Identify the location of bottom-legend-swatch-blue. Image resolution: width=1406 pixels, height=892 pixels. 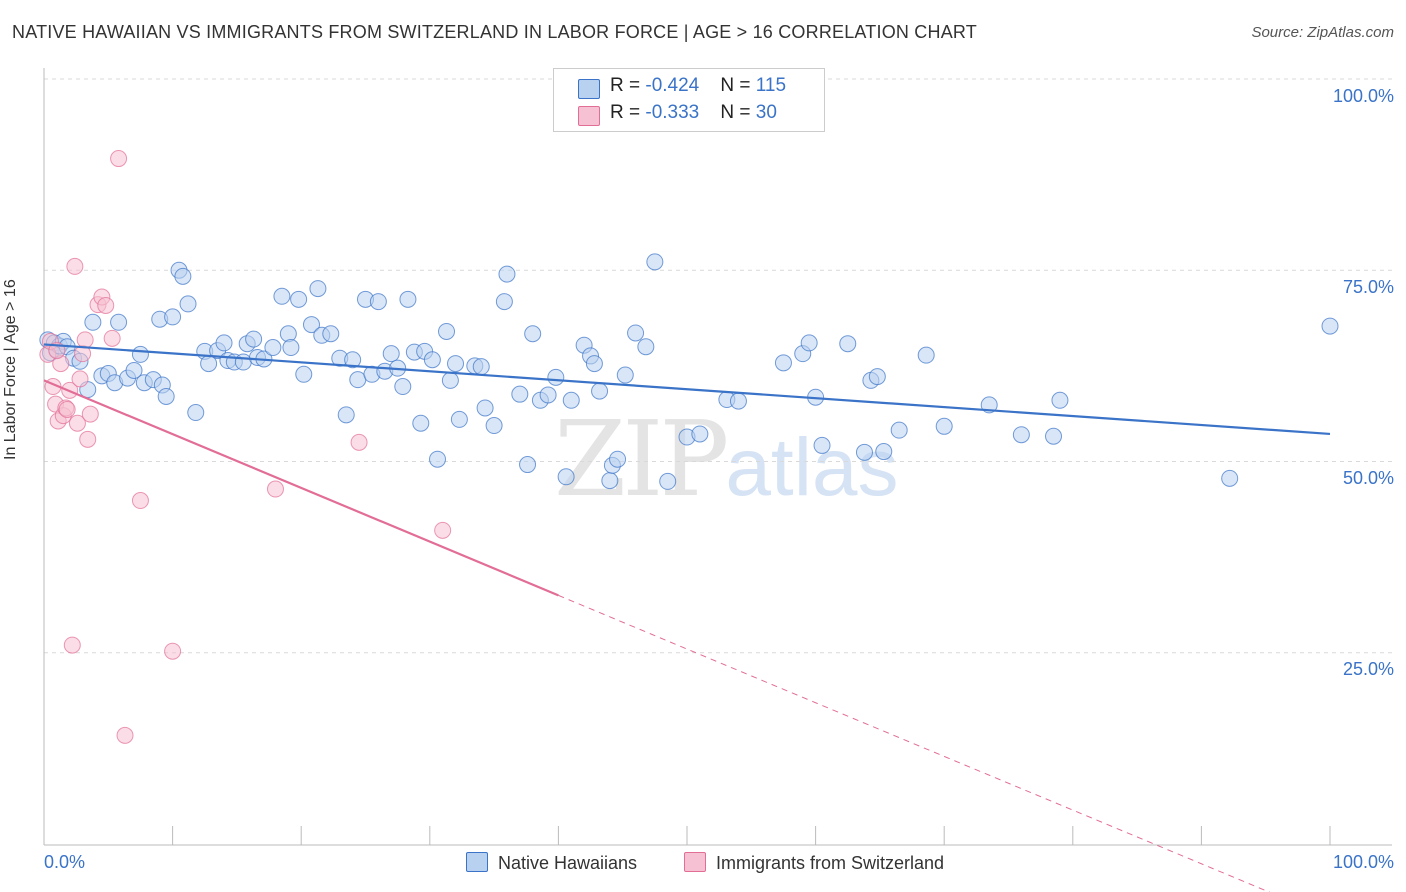
(477, 862).